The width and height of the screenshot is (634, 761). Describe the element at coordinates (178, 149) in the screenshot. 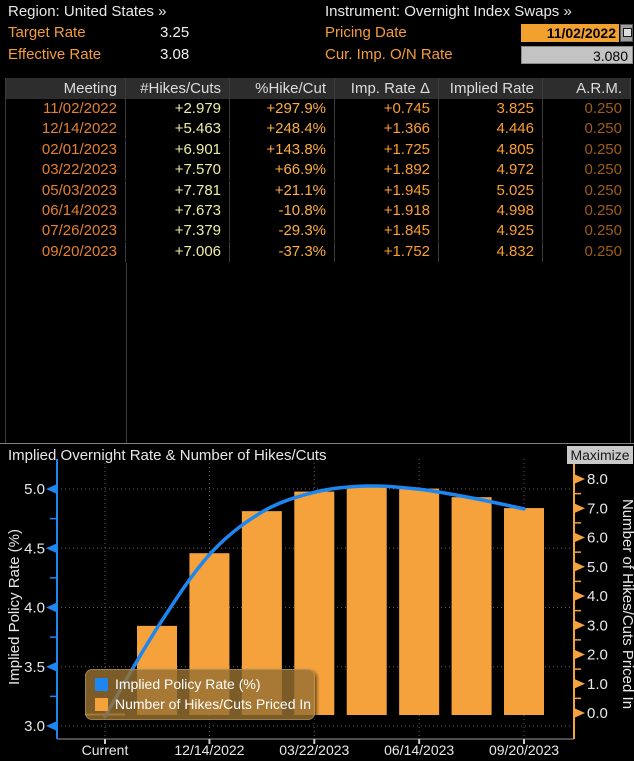

I see `table-cell: +6.901` at that location.